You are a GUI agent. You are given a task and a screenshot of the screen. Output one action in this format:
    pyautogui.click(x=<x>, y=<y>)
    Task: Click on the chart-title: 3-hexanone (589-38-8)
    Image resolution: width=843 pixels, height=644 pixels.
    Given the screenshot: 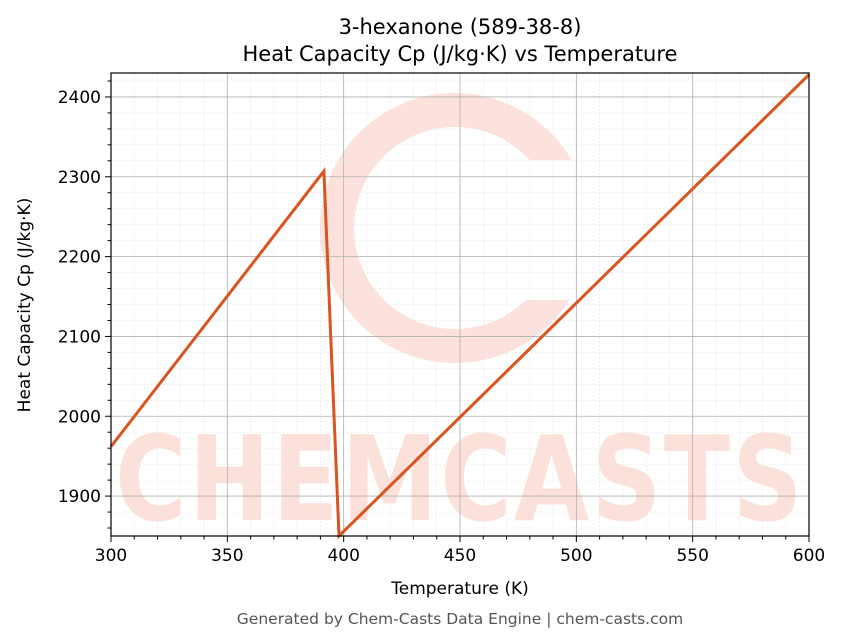 What is the action you would take?
    pyautogui.click(x=460, y=27)
    